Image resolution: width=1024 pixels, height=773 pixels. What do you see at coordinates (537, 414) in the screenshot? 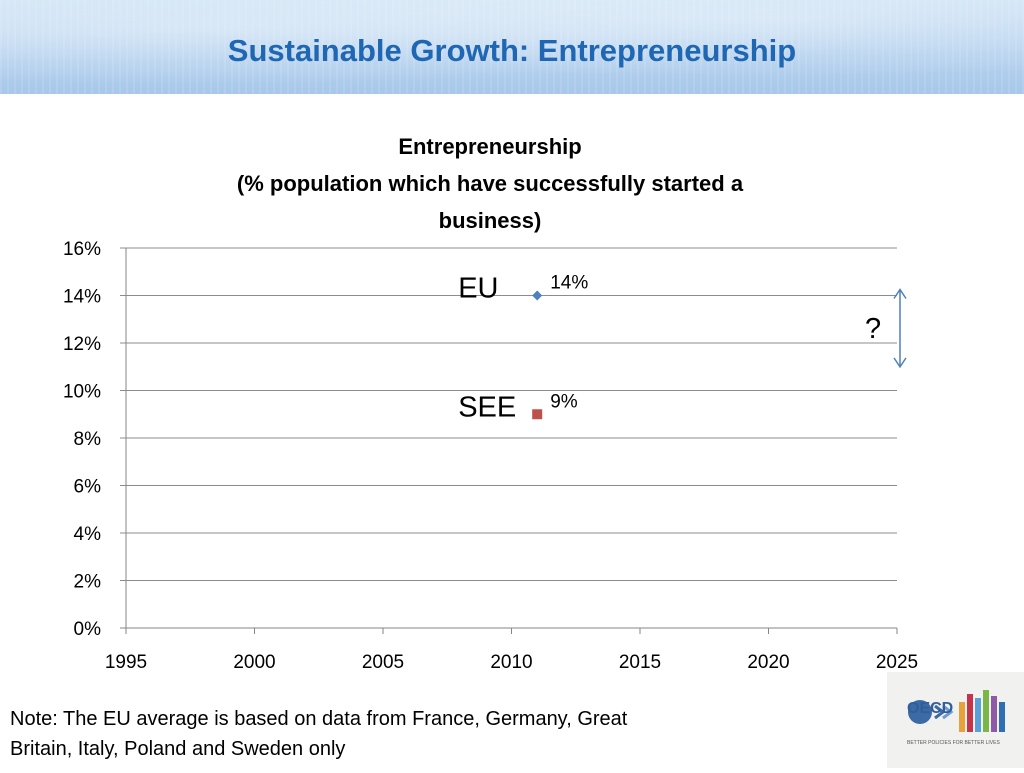
I see `point-see` at bounding box center [537, 414].